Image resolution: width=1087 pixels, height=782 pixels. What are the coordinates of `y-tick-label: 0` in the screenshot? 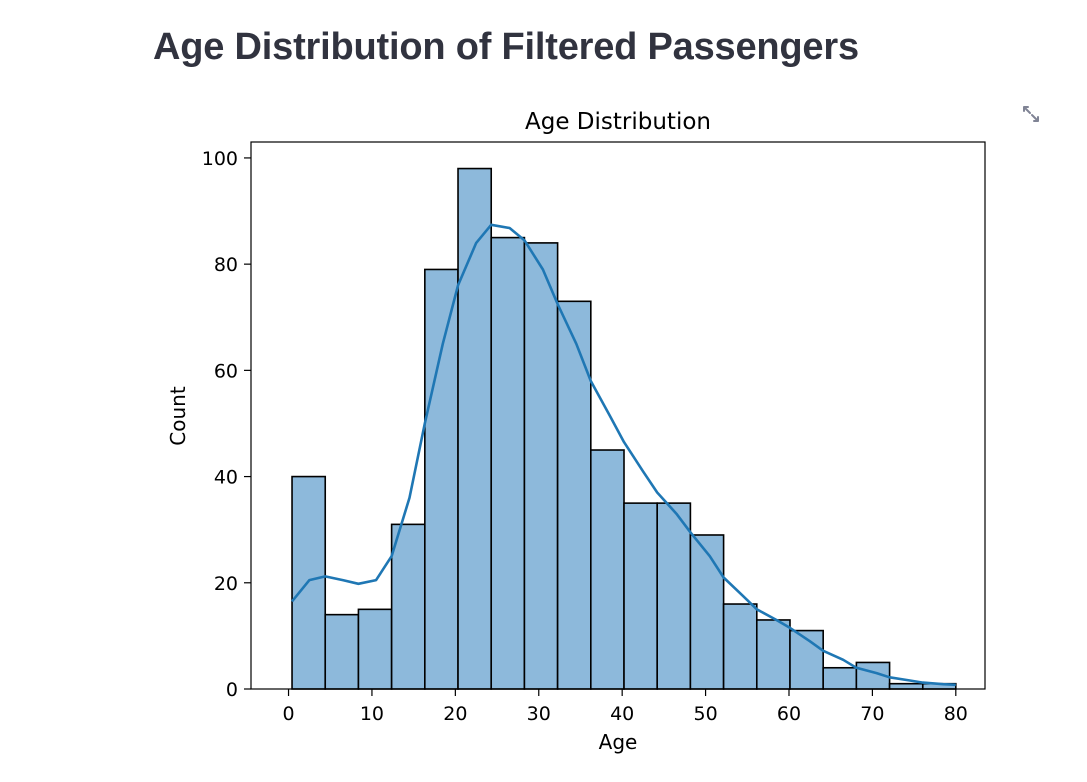 It's located at (232, 690).